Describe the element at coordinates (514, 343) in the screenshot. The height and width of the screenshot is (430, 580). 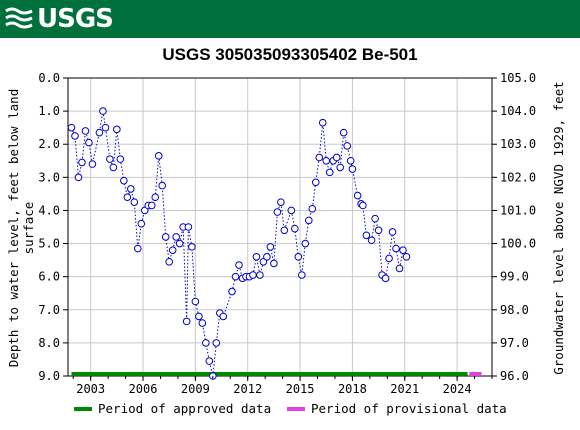
I see `right-tick-label: 97.0` at that location.